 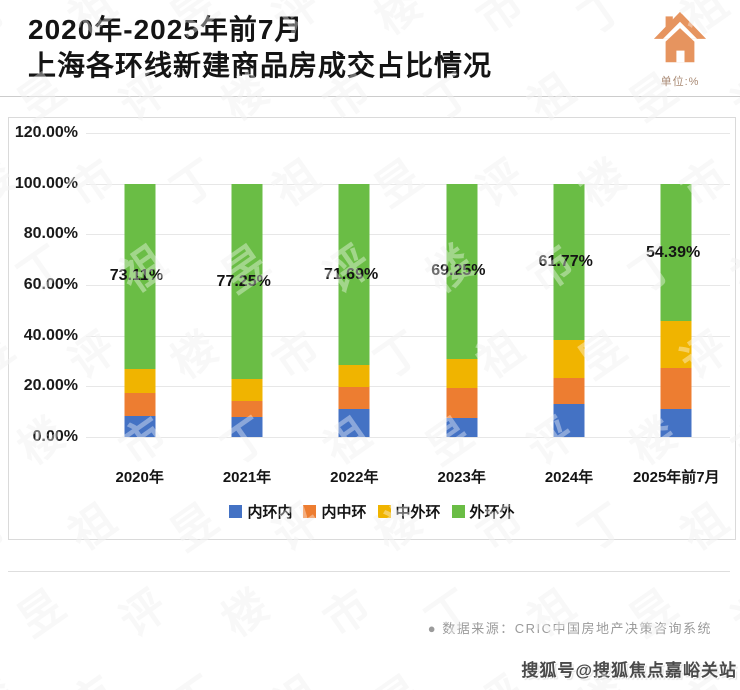 I want to click on bar-column: 61.77%, so click(x=568, y=285).